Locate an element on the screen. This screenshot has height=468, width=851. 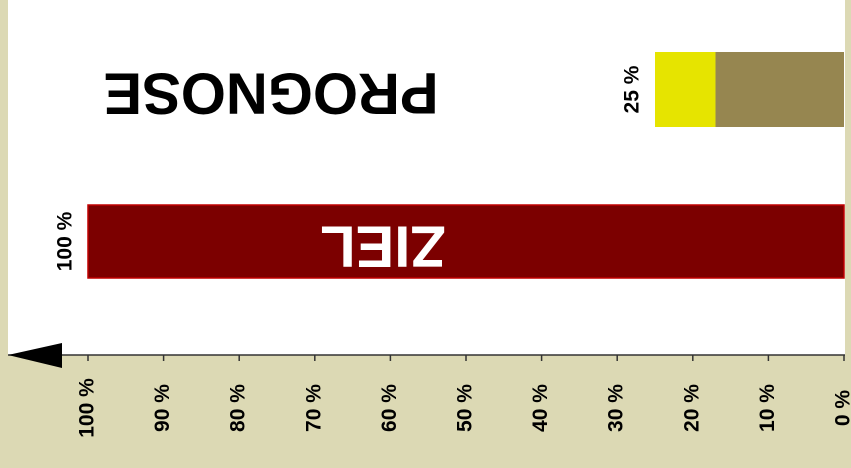
x-tick-label: 50 % is located at coordinates (465, 408).